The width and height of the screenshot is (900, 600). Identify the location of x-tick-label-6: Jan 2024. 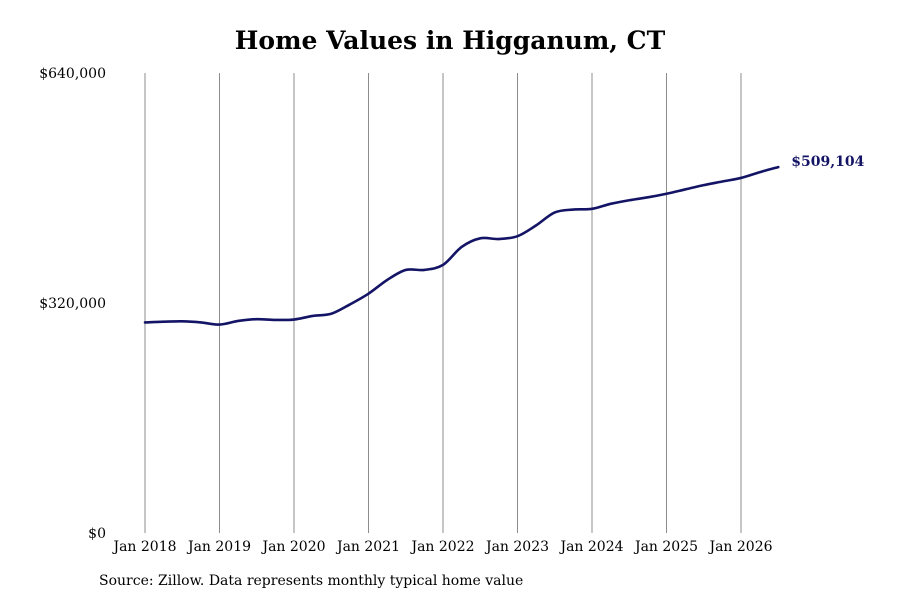
(590, 547).